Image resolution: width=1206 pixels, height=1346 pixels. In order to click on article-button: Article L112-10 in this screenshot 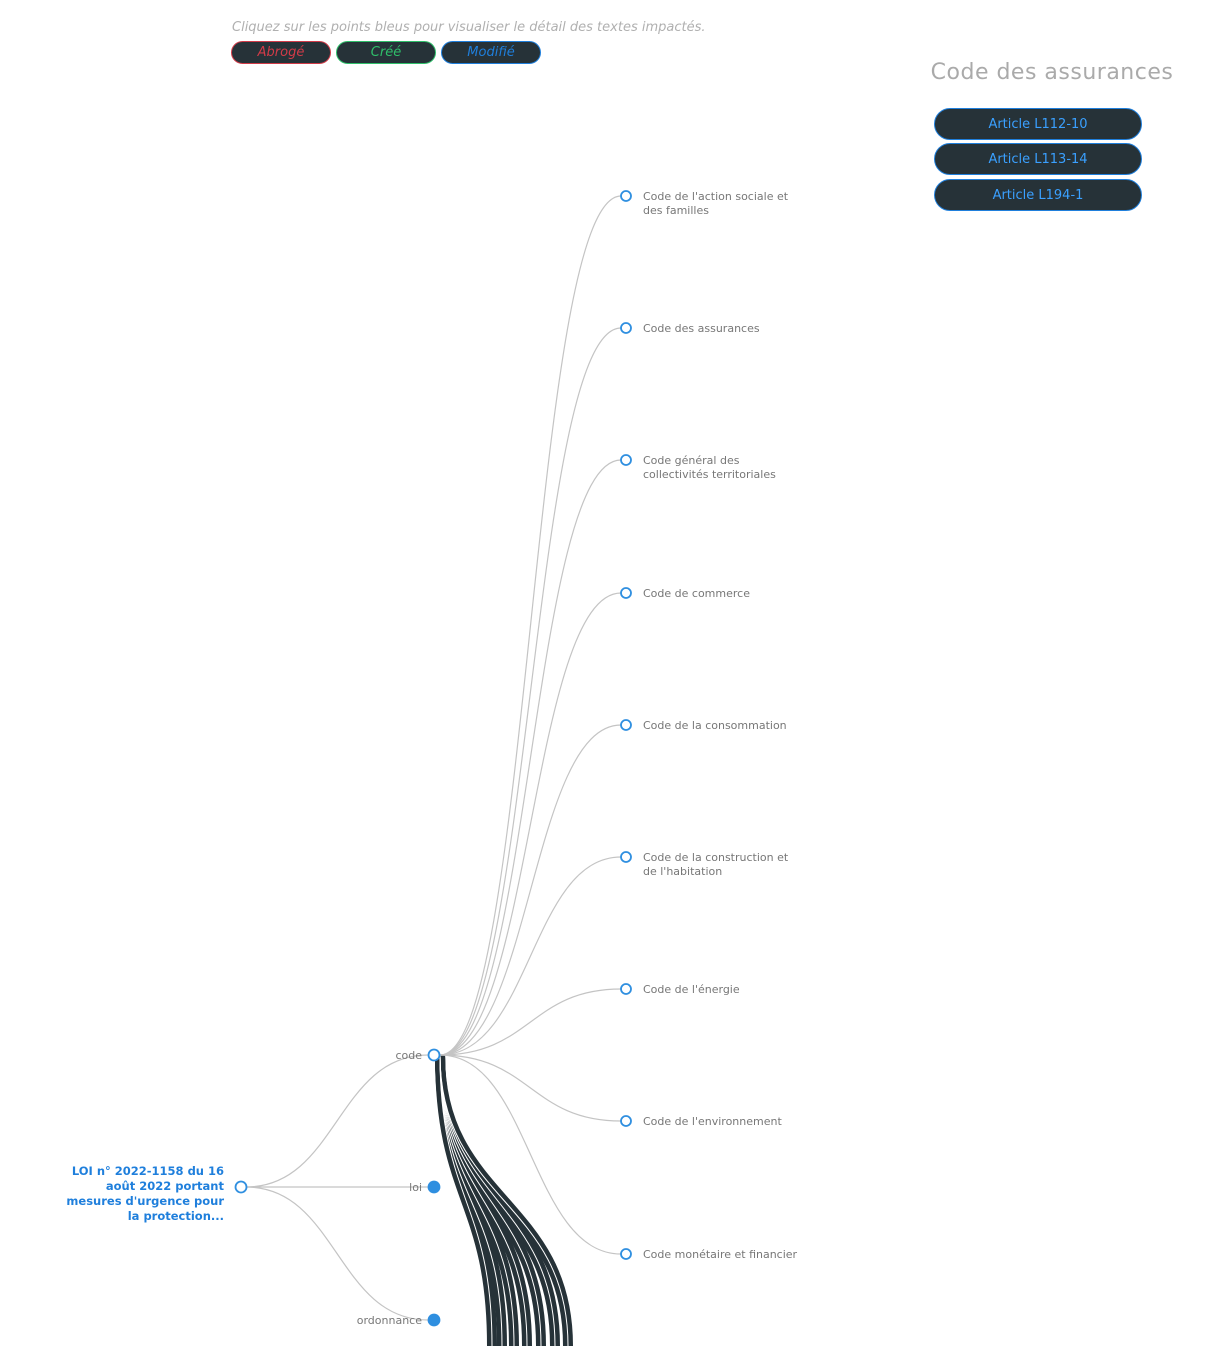, I will do `click(1038, 124)`.